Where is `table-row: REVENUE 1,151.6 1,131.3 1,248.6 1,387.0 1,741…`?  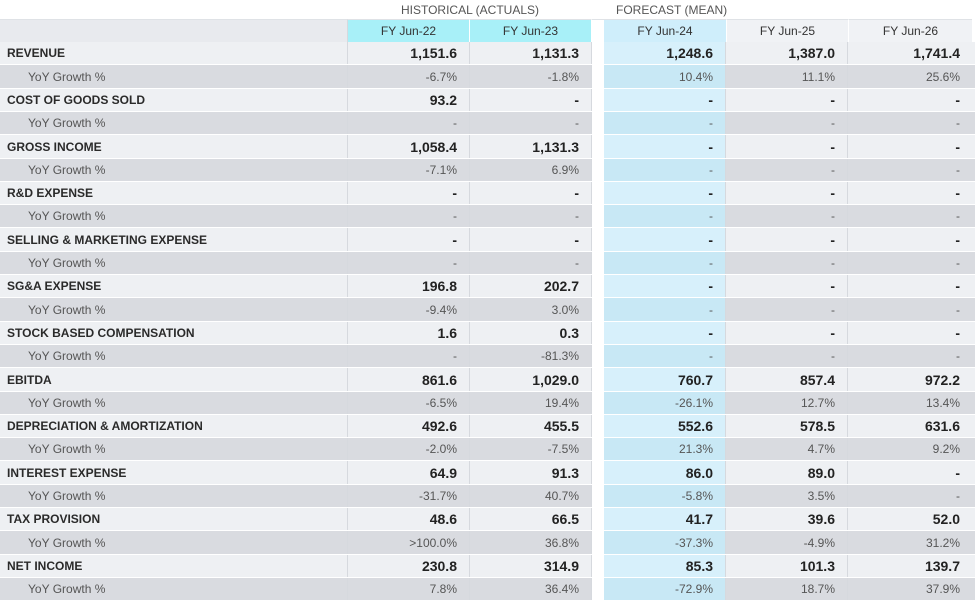
table-row: REVENUE 1,151.6 1,131.3 1,248.6 1,387.0 1,741… is located at coordinates (487, 53).